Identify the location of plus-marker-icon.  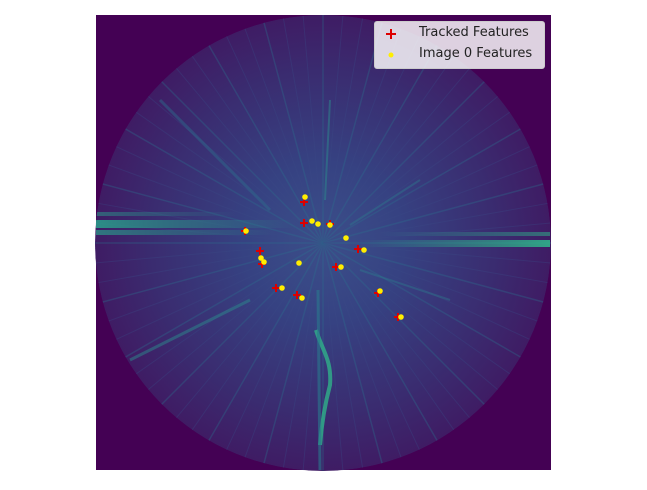
(391, 34).